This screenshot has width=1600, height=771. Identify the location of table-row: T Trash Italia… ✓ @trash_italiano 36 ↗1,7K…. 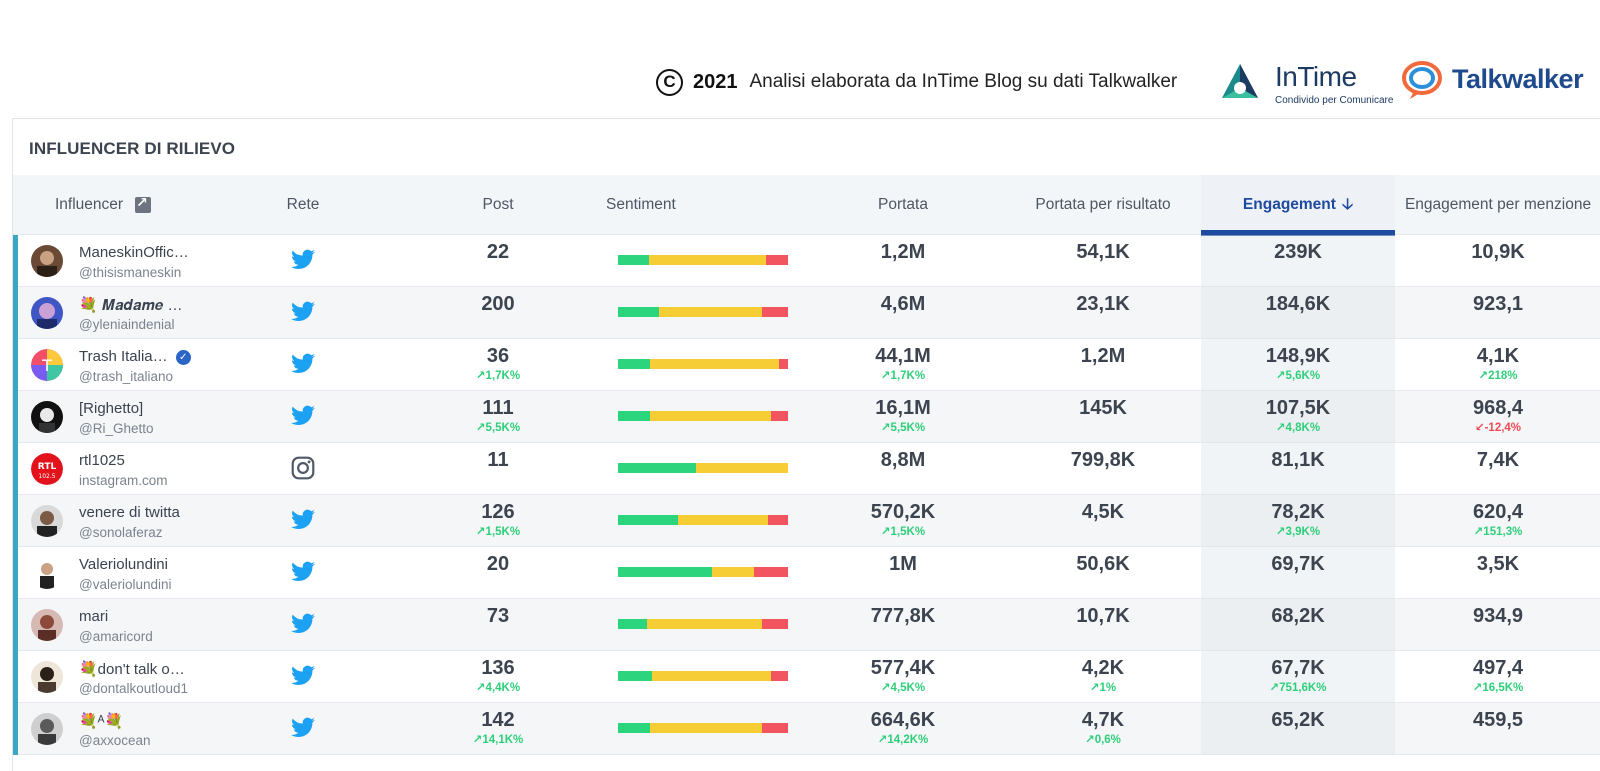
(806, 365).